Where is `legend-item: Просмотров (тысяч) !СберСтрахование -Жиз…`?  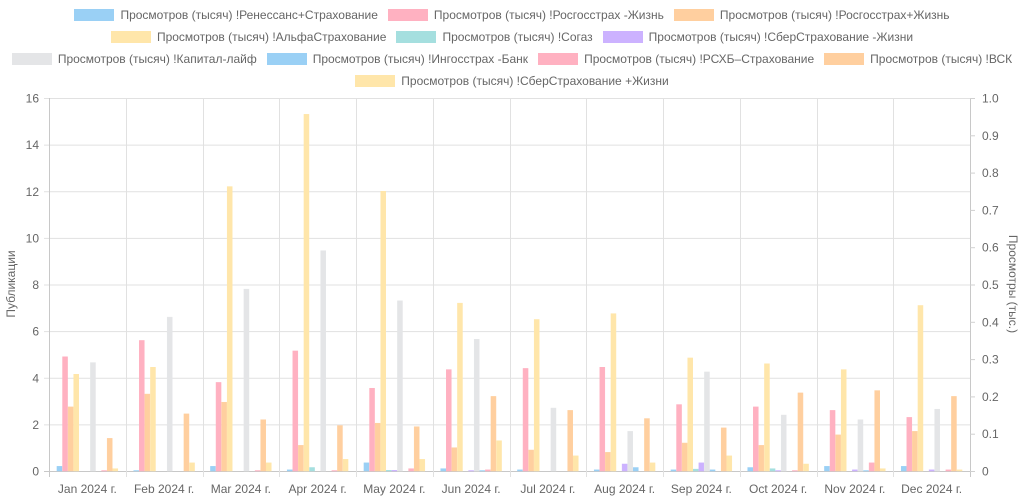
legend-item: Просмотров (тысяч) !СберСтрахование -Жиз… is located at coordinates (757, 37).